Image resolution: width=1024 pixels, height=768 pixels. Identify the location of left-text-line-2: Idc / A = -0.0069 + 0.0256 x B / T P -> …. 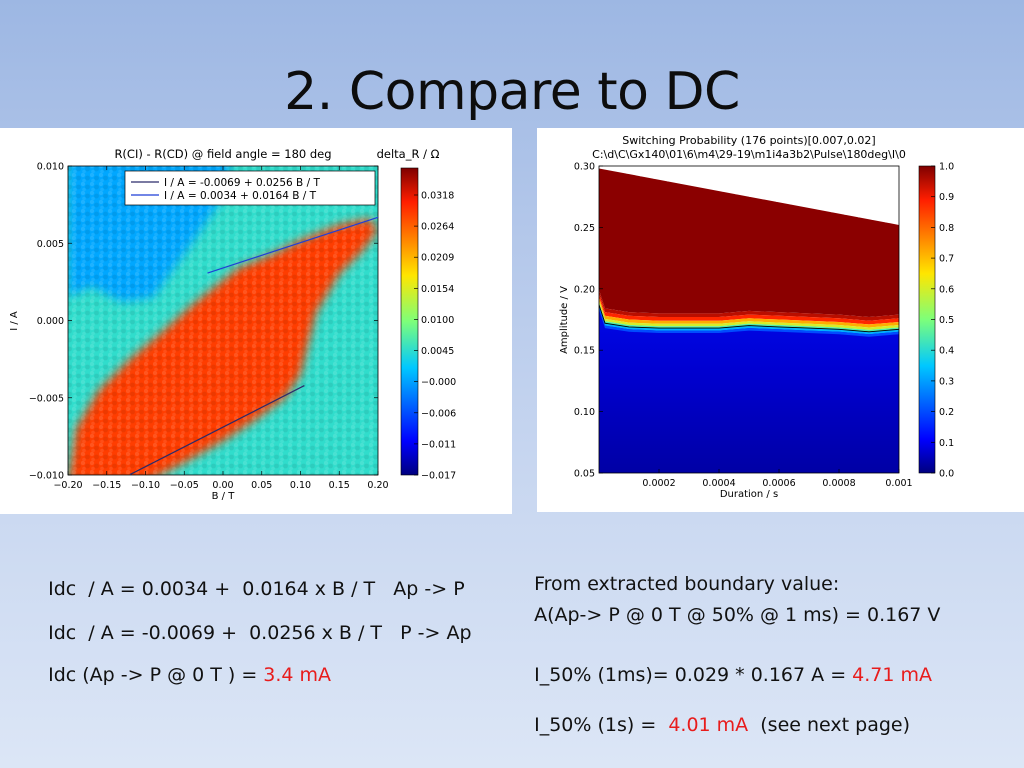
(254, 622).